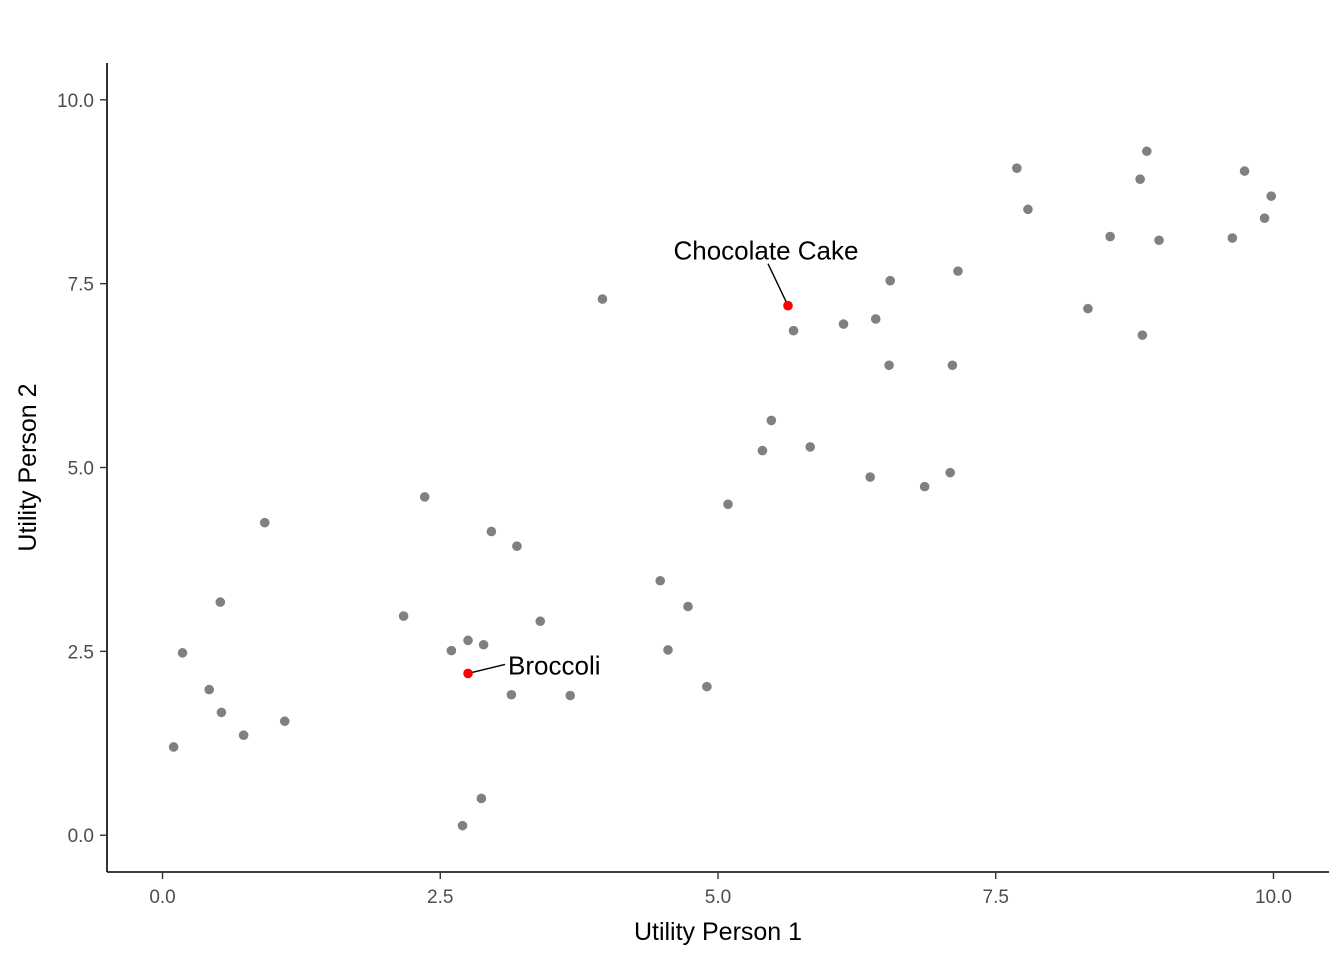  I want to click on y-ticks: 0.0 2.5 5.0 7.5 10.0, so click(82, 469).